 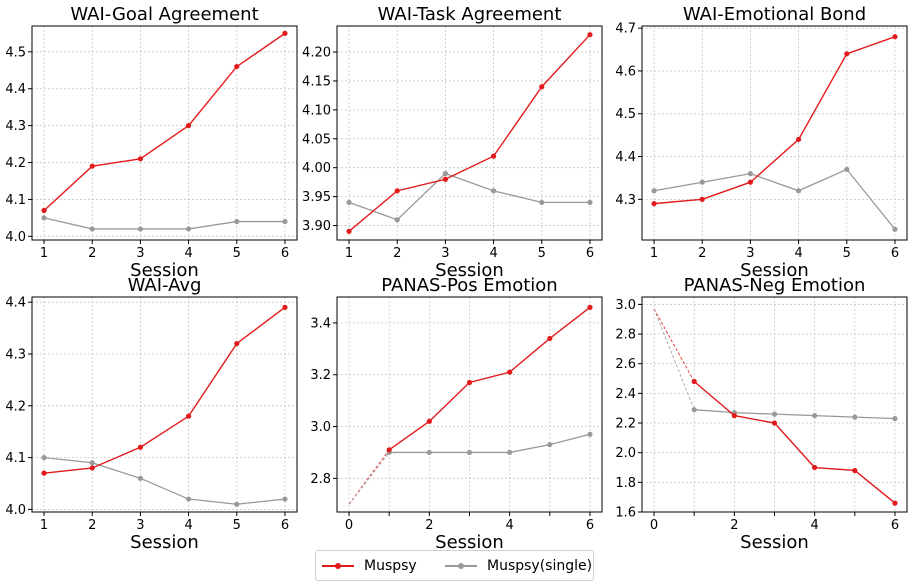 What do you see at coordinates (625, 453) in the screenshot?
I see `y-tick-label: 2.0` at bounding box center [625, 453].